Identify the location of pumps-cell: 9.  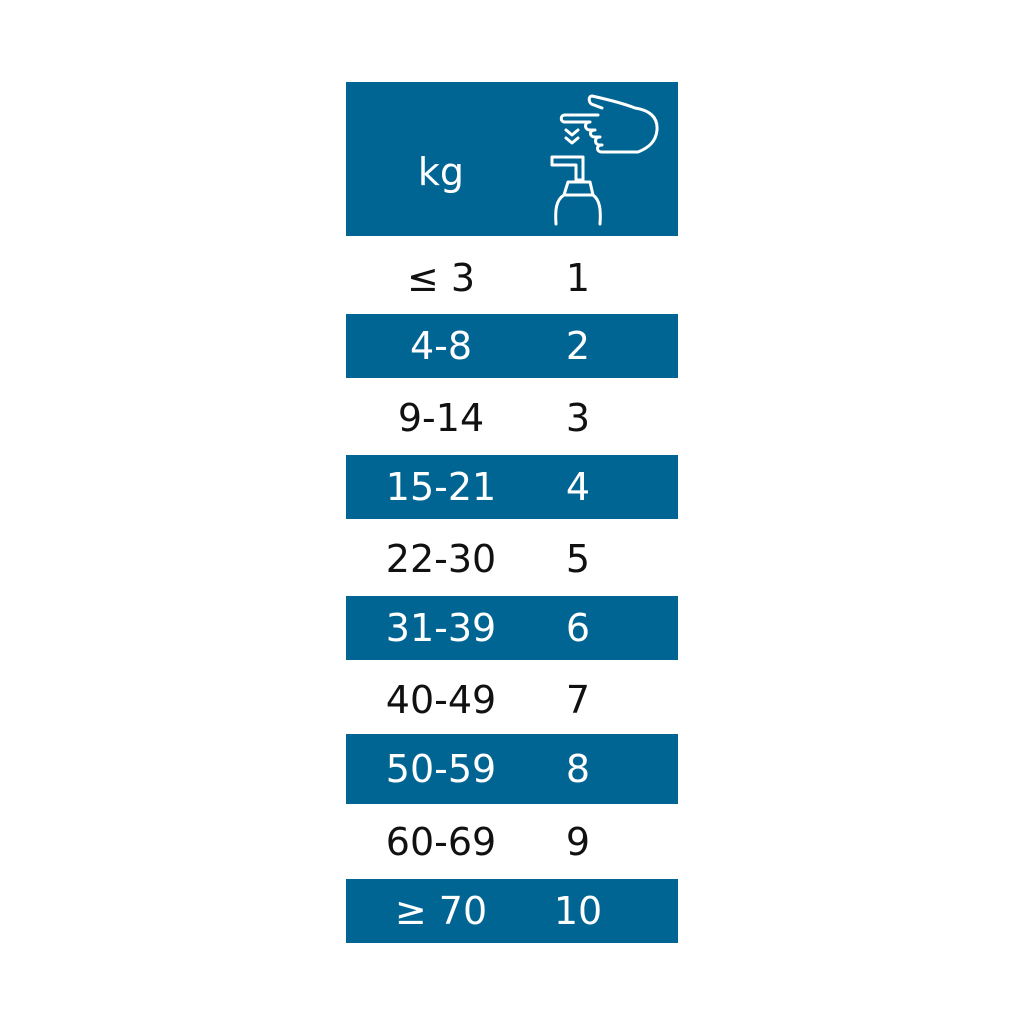
(578, 842).